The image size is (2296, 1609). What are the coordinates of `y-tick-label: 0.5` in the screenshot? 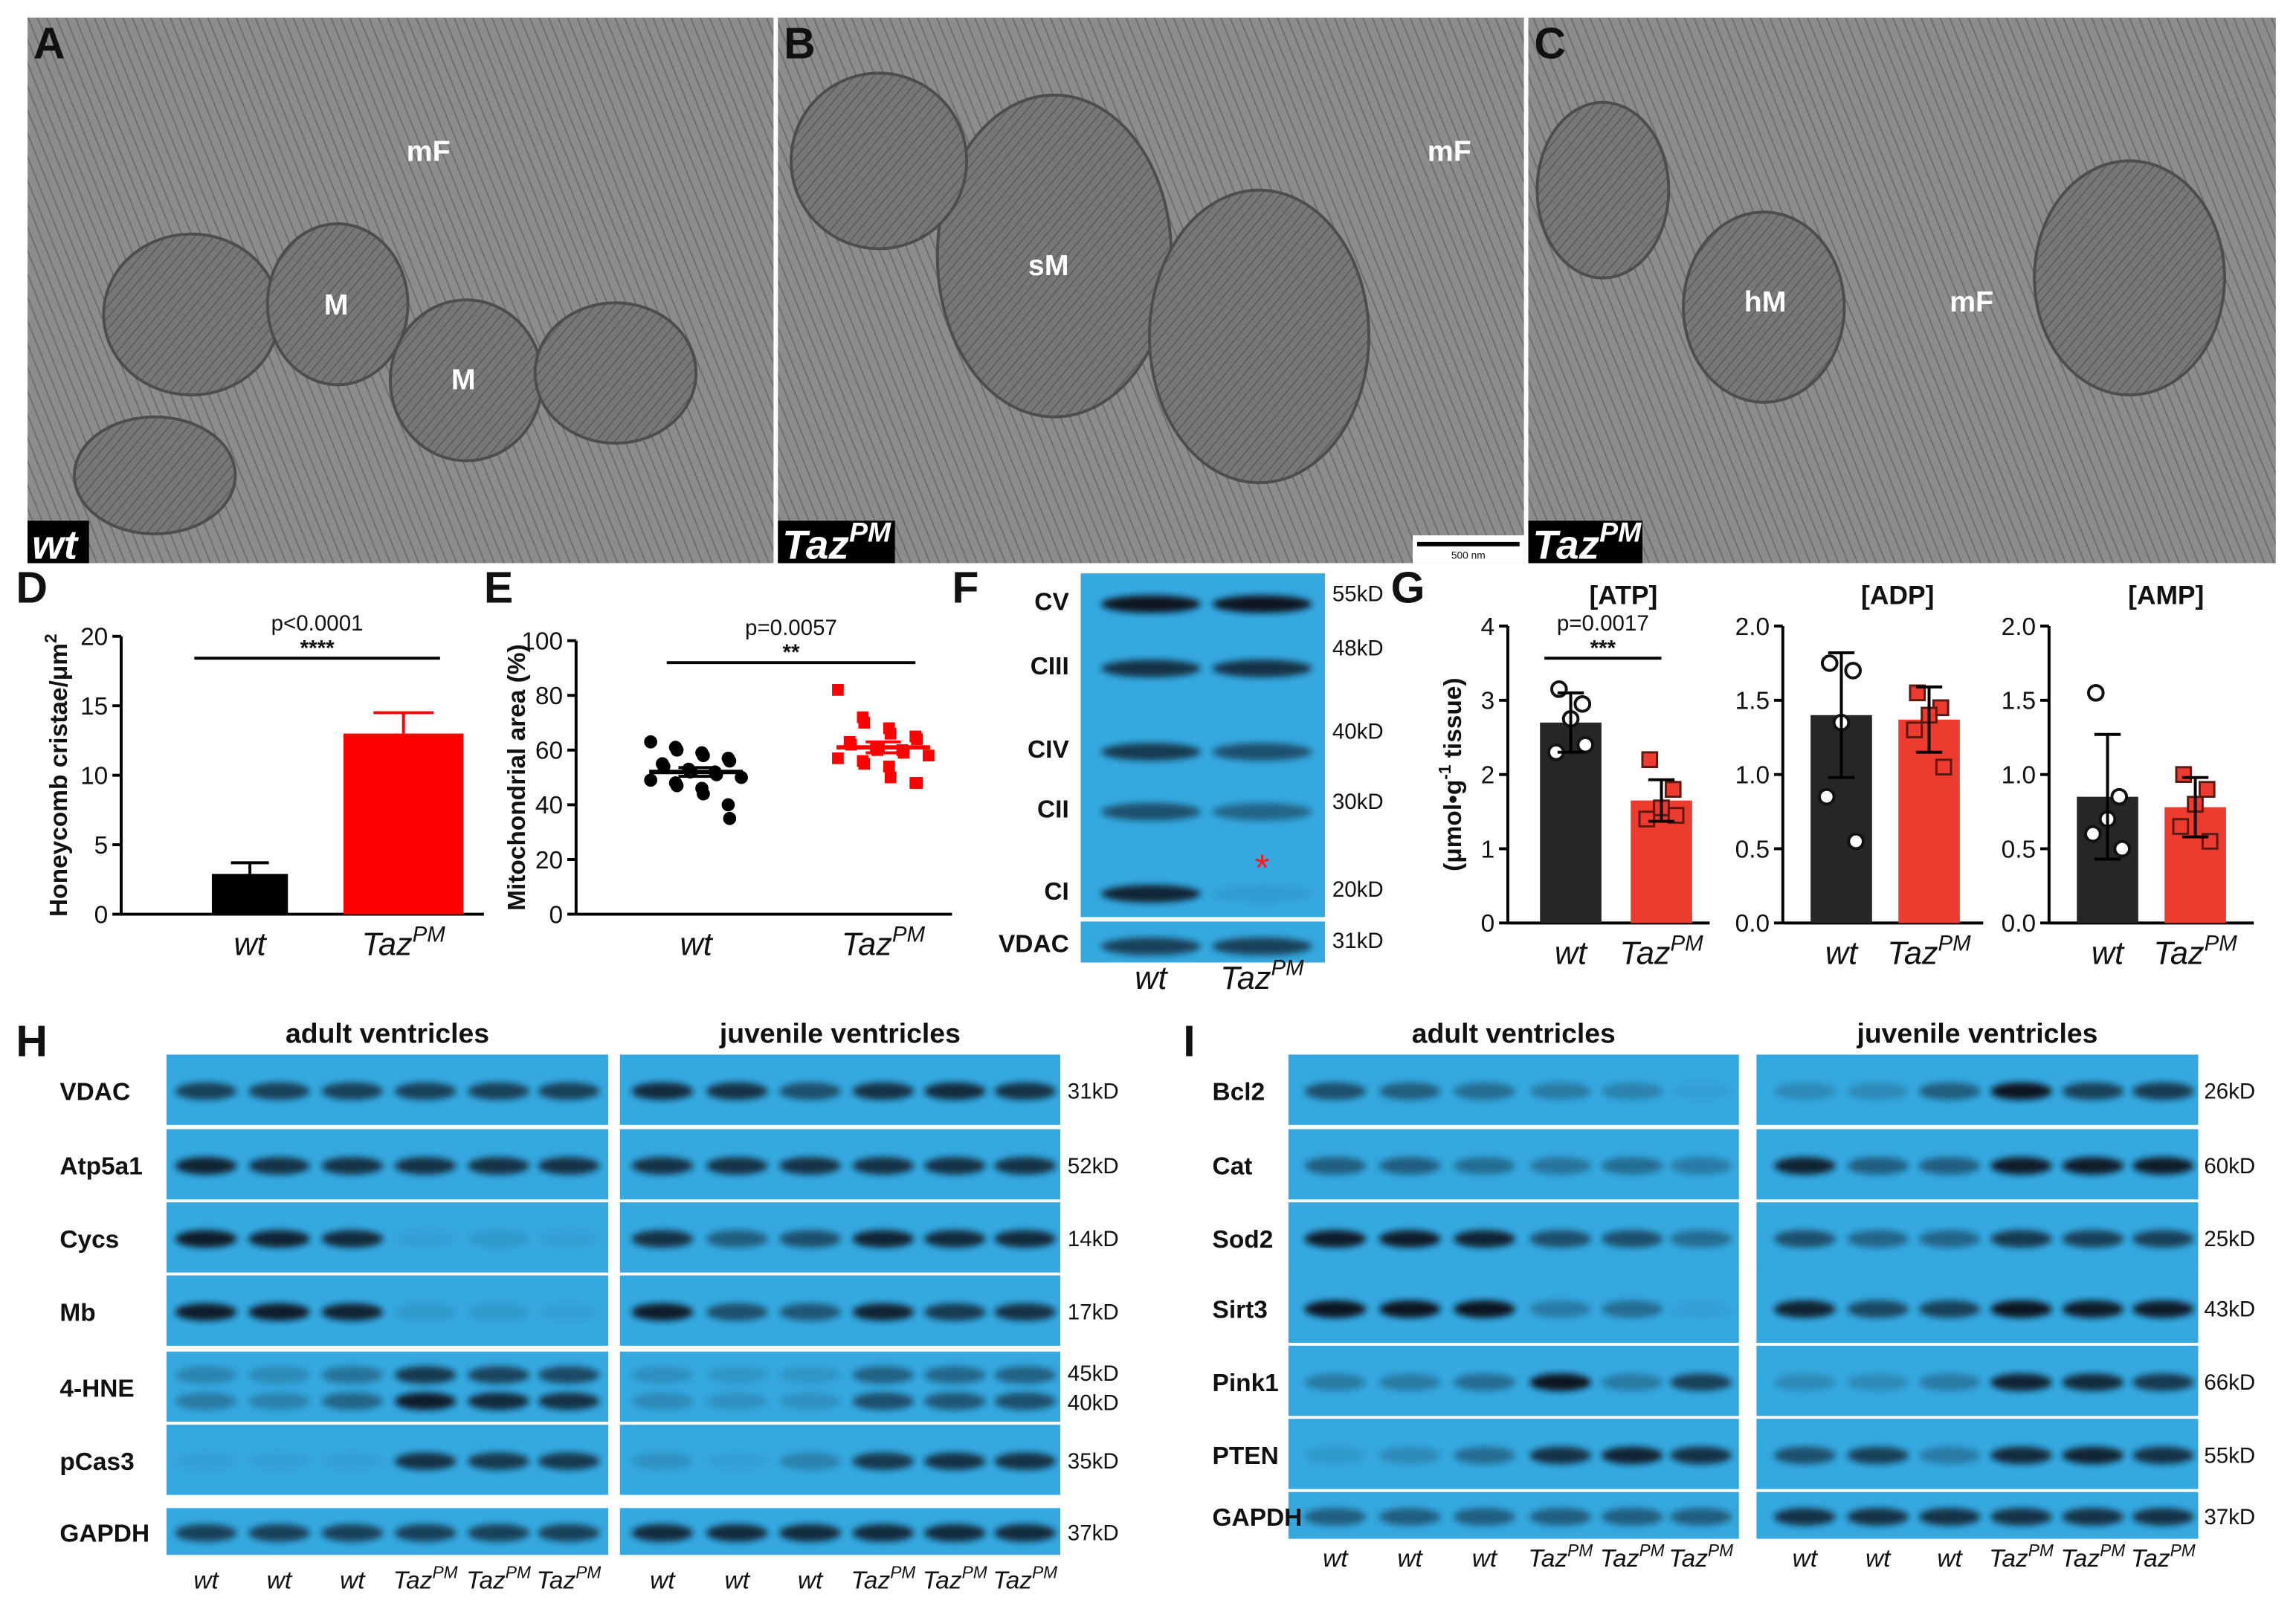 It's located at (2019, 849).